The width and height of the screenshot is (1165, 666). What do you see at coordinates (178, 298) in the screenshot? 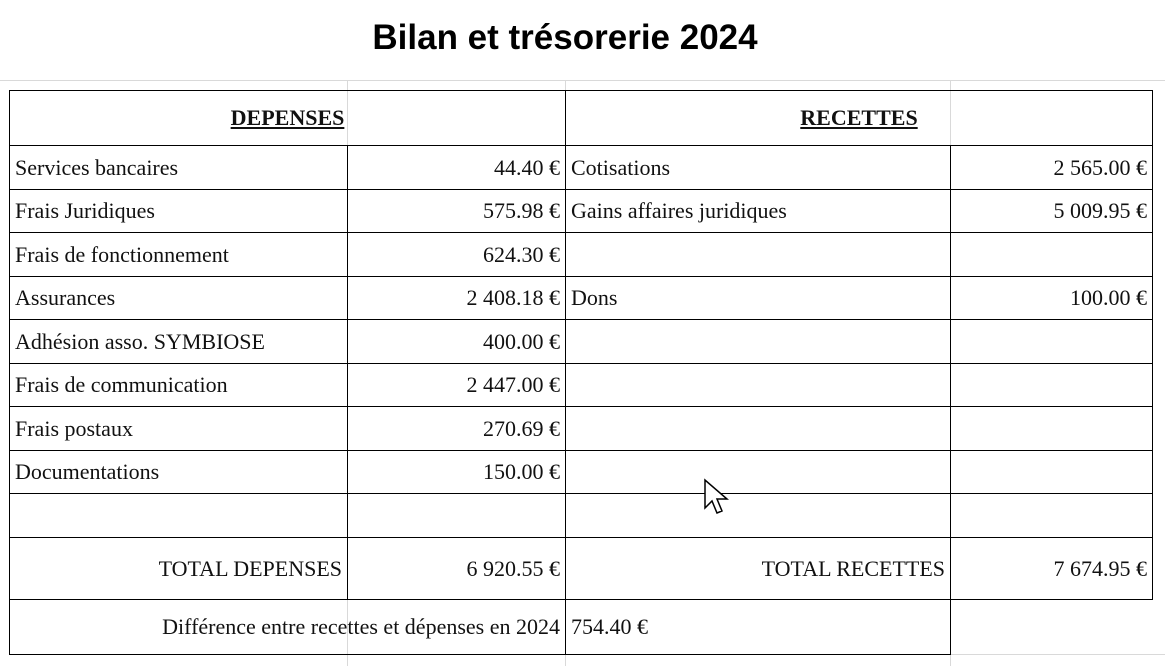
I see `expense-label: Assurances` at bounding box center [178, 298].